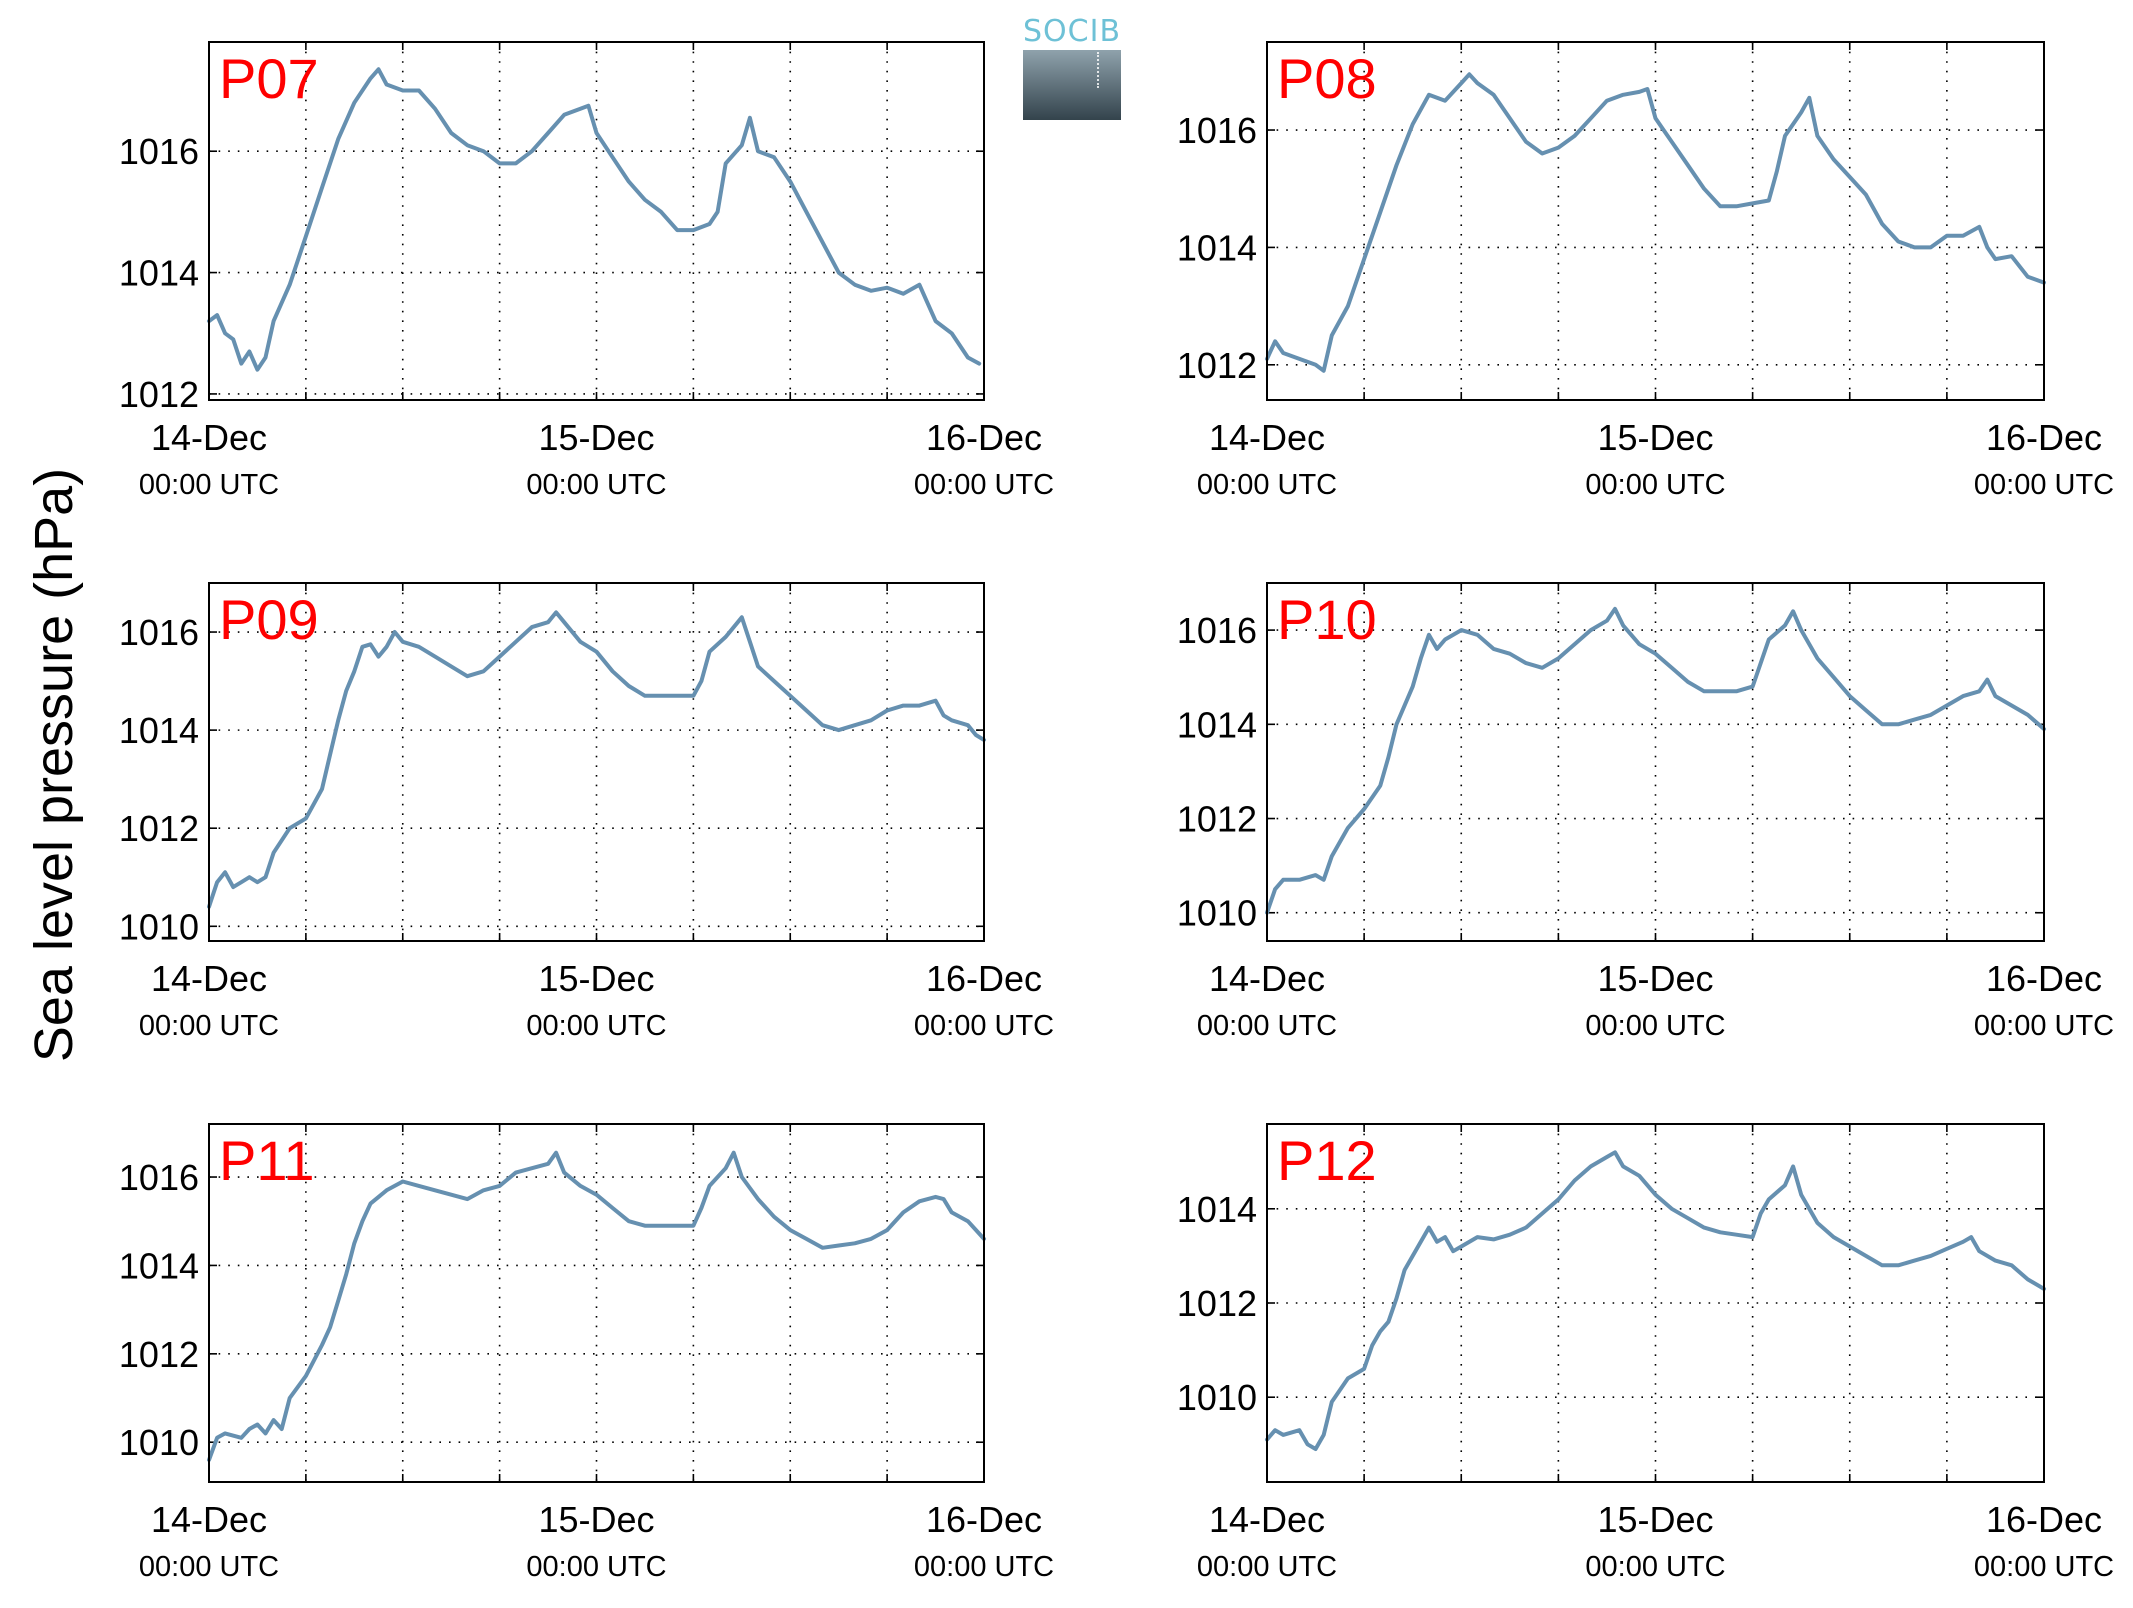  I want to click on panel-p08-y-tick-label: 1012, so click(1217, 365).